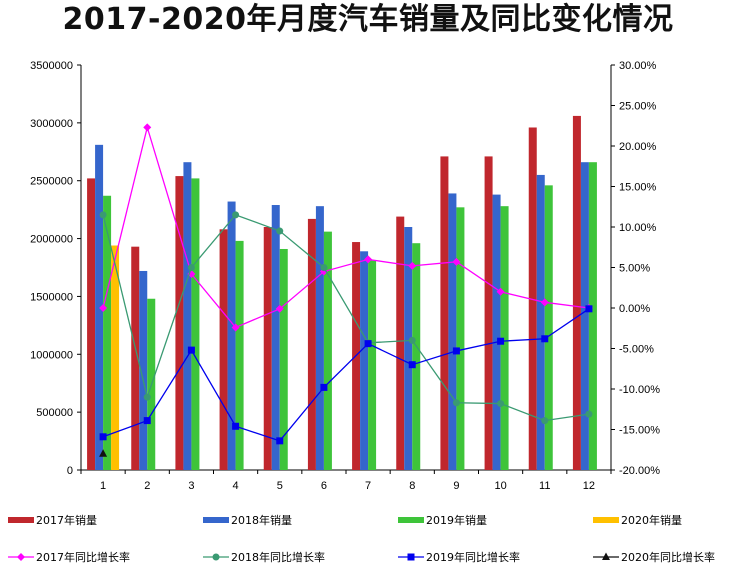 Image resolution: width=736 pixels, height=581 pixels. I want to click on chart-title: 2017-2020年月度汽车销量及同比变化情况, so click(368, 19).